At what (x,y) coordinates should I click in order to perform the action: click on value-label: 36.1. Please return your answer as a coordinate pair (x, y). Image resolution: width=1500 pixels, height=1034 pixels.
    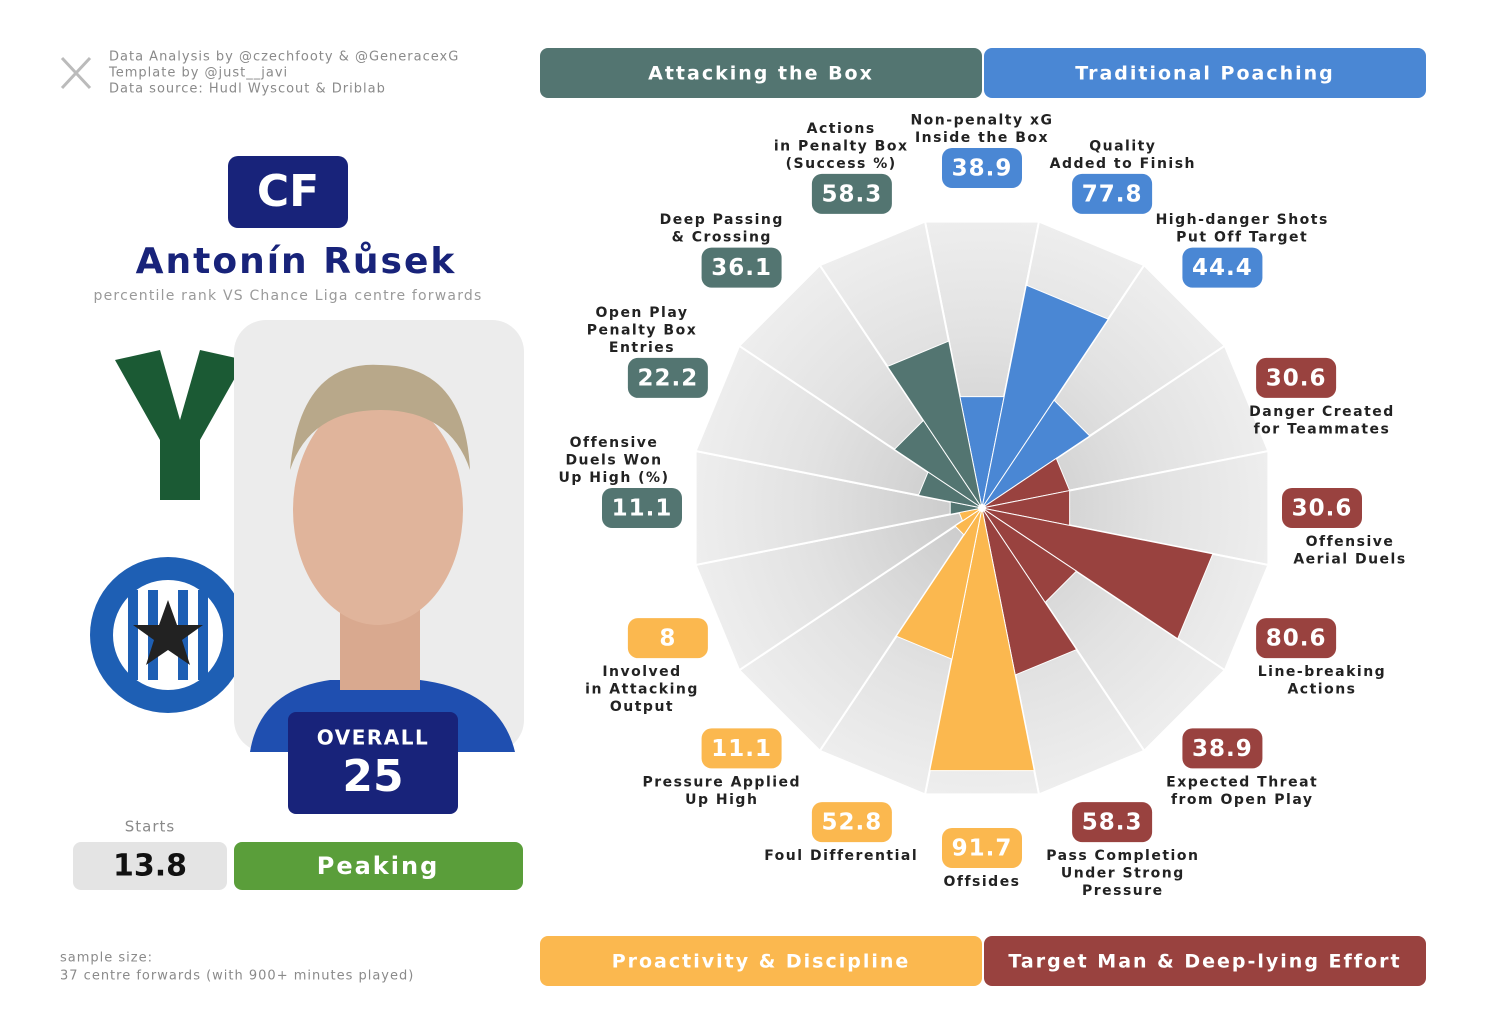
    Looking at the image, I should click on (741, 268).